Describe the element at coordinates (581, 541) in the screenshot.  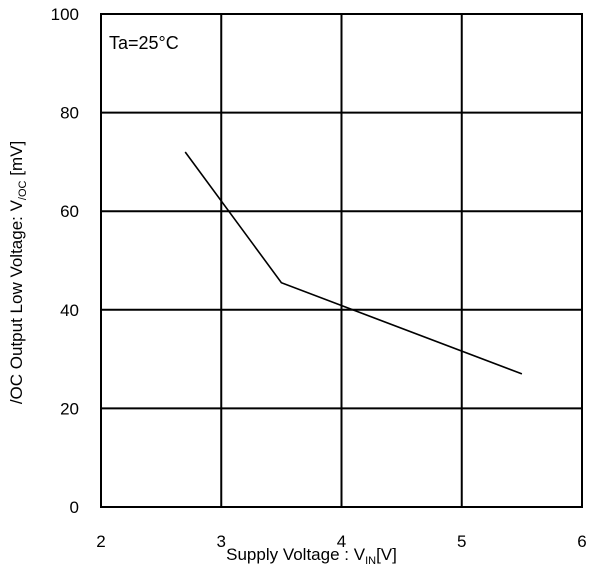
I see `x-tick-label: 6` at that location.